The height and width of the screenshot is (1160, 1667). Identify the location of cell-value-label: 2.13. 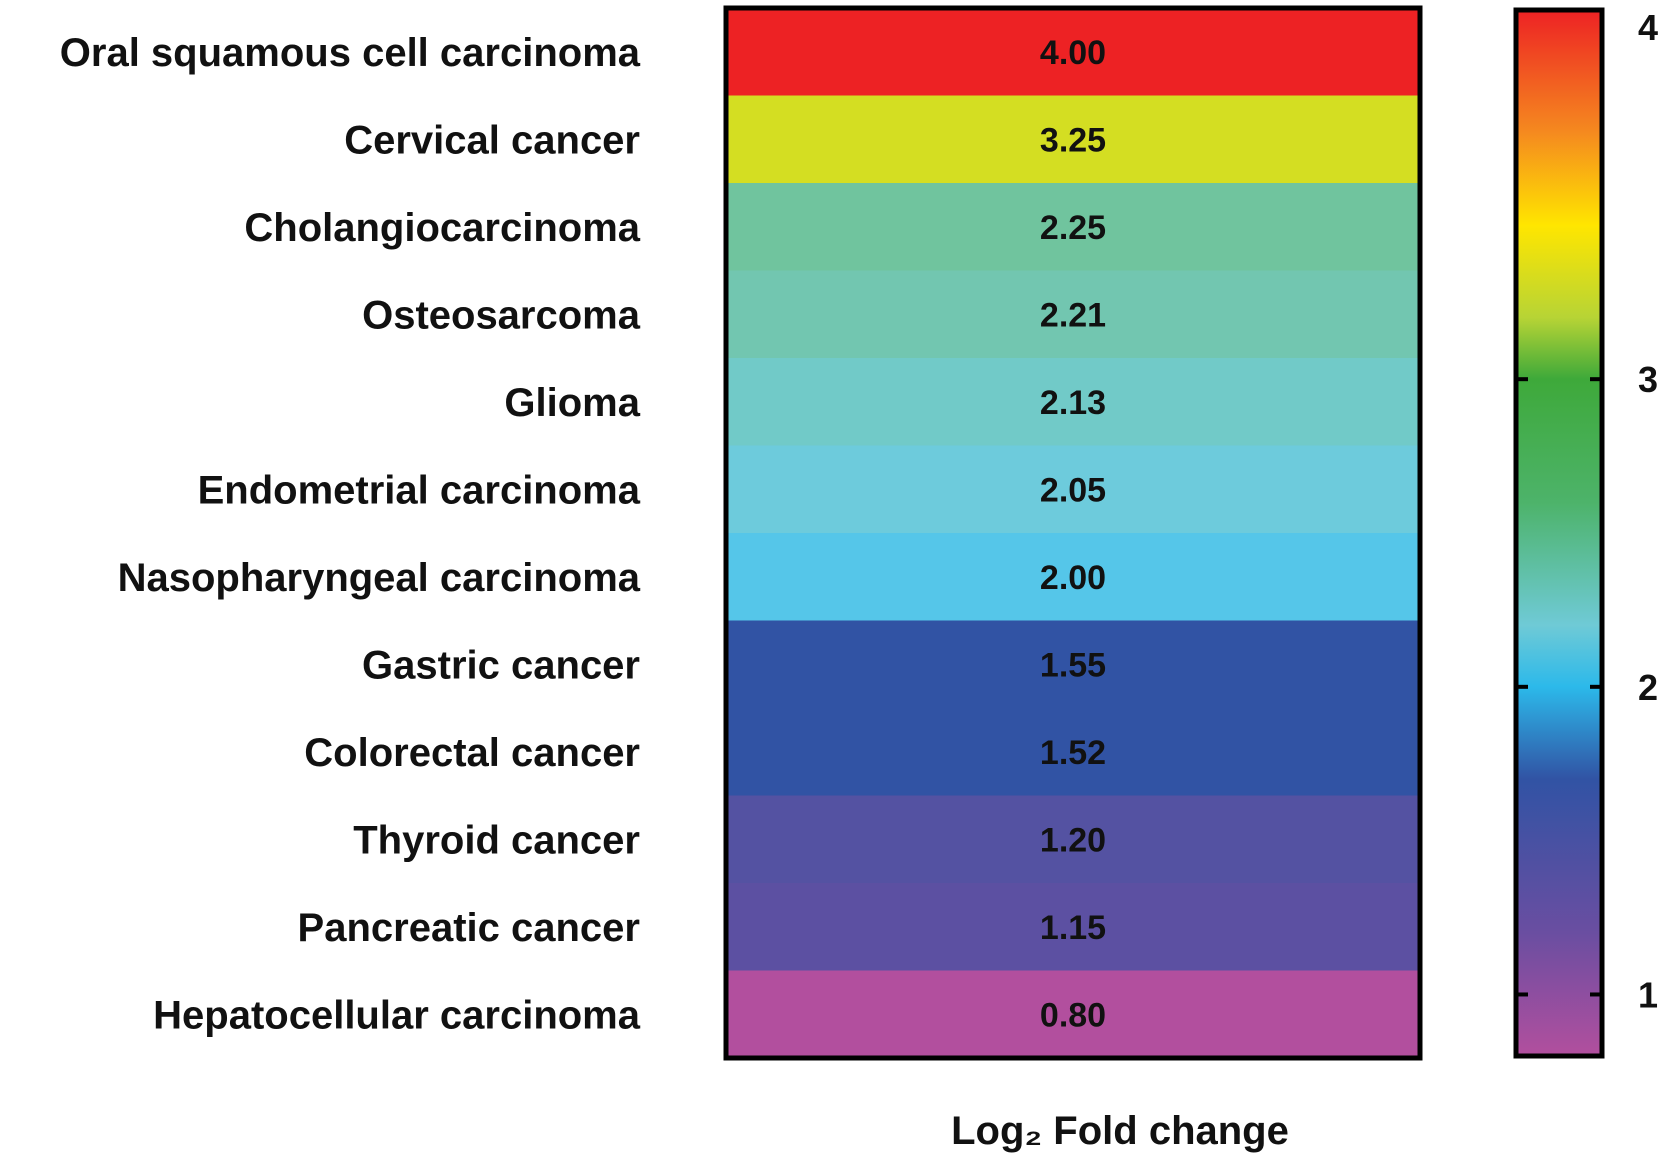
(1073, 403).